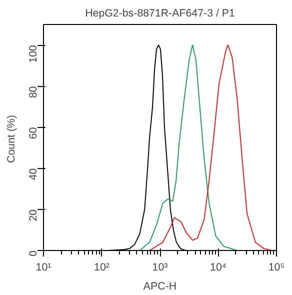  Describe the element at coordinates (34, 174) in the screenshot. I see `y-tick-label: 40` at that location.